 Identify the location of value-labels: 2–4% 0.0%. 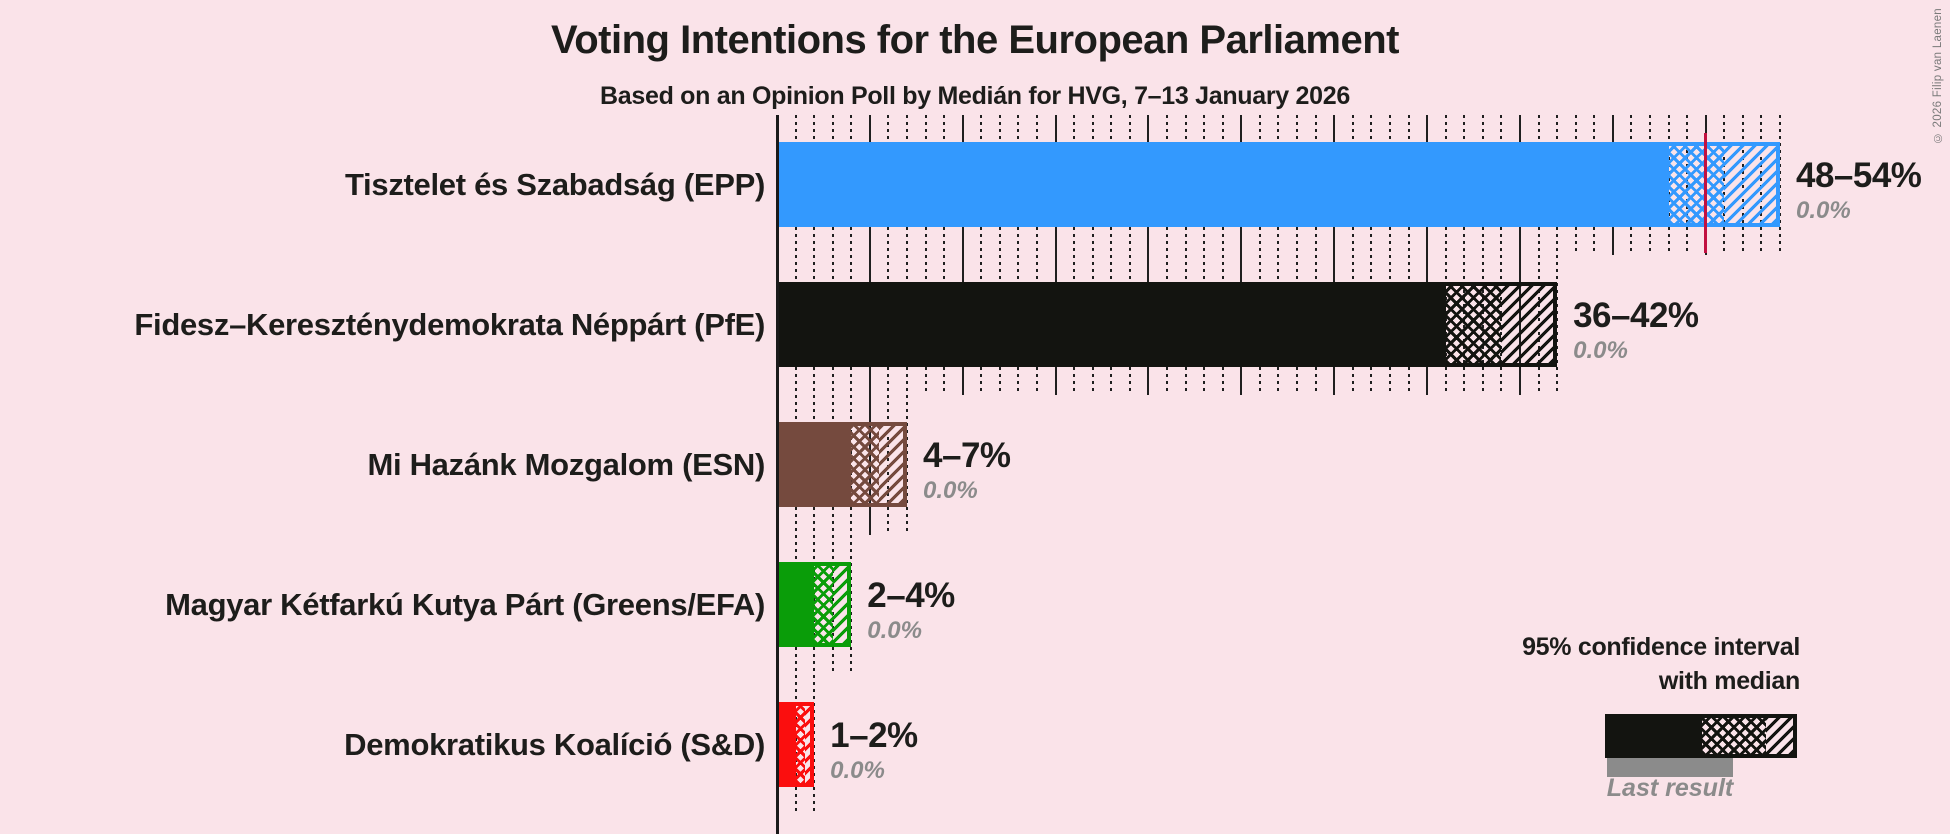
(911, 611).